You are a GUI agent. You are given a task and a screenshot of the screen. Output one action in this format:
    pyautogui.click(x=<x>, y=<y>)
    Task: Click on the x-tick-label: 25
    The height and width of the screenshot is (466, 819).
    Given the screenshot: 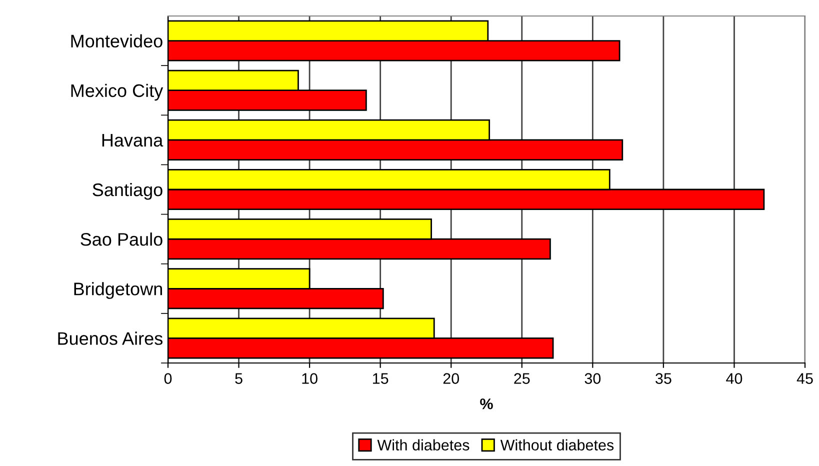 What is the action you would take?
    pyautogui.click(x=522, y=378)
    